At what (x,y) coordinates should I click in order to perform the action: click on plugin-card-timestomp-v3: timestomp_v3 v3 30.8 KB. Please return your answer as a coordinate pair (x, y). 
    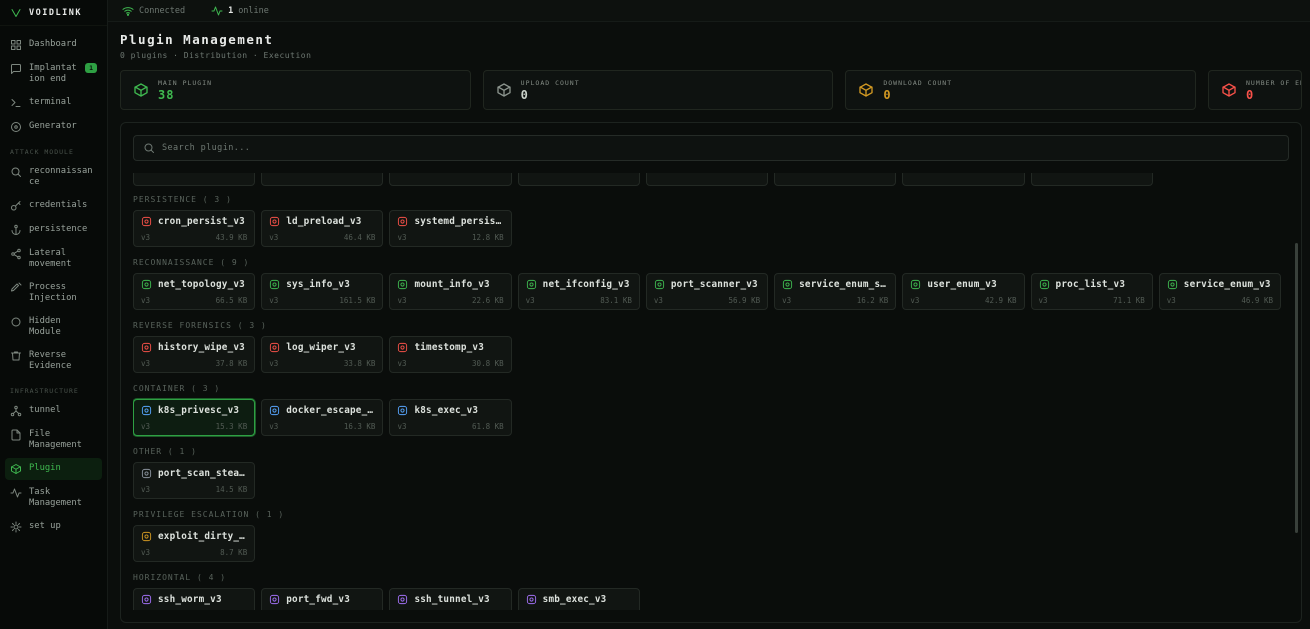
    Looking at the image, I should click on (450, 354).